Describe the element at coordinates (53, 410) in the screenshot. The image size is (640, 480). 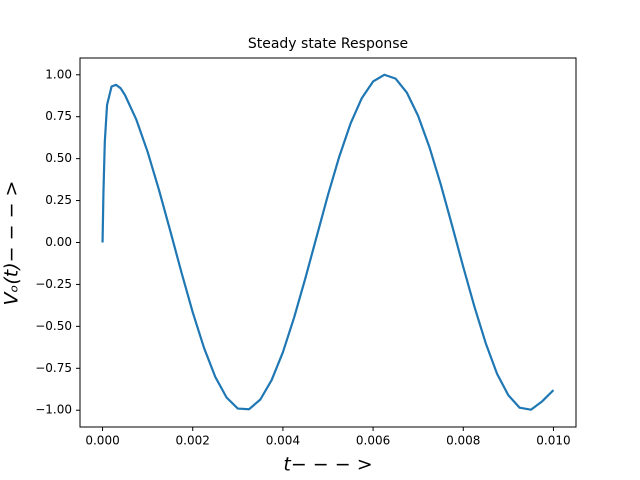
I see `y-tick-label: −1.00` at that location.